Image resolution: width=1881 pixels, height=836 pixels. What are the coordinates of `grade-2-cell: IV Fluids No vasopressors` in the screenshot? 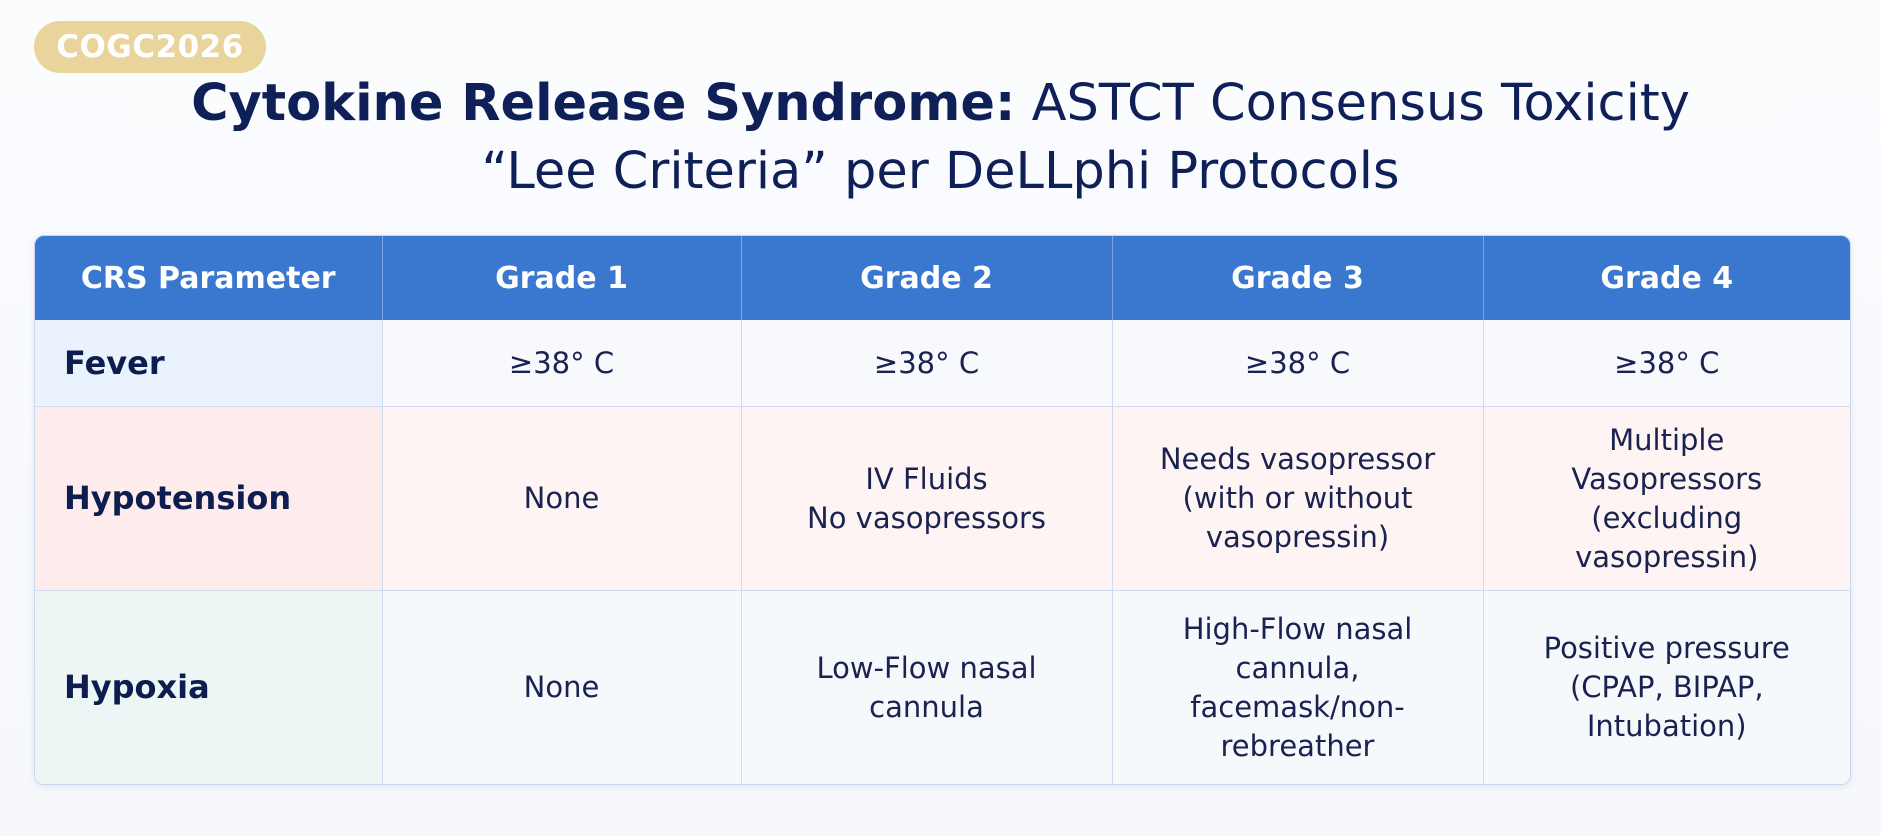 It's located at (927, 498).